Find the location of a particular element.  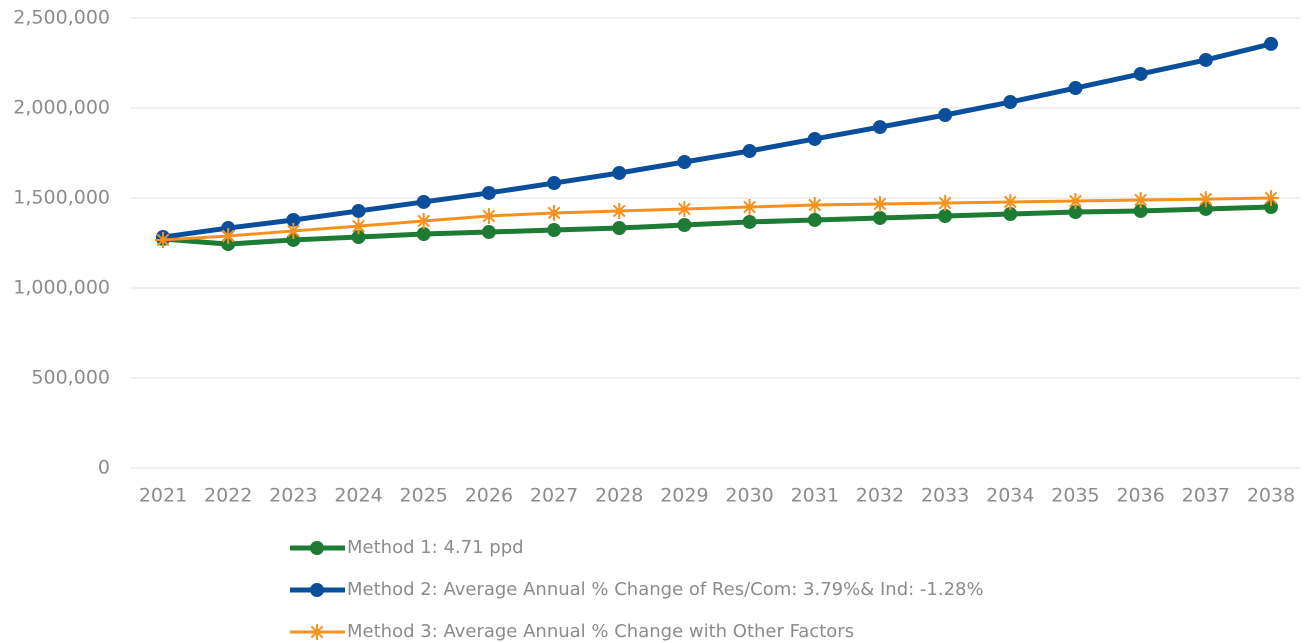

y-tick-label: 0 is located at coordinates (104, 468).